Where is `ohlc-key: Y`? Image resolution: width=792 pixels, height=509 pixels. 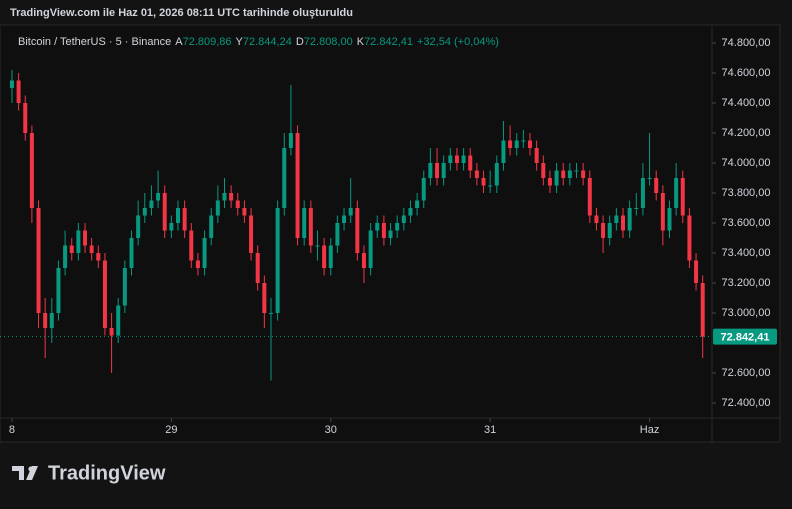 ohlc-key: Y is located at coordinates (240, 42).